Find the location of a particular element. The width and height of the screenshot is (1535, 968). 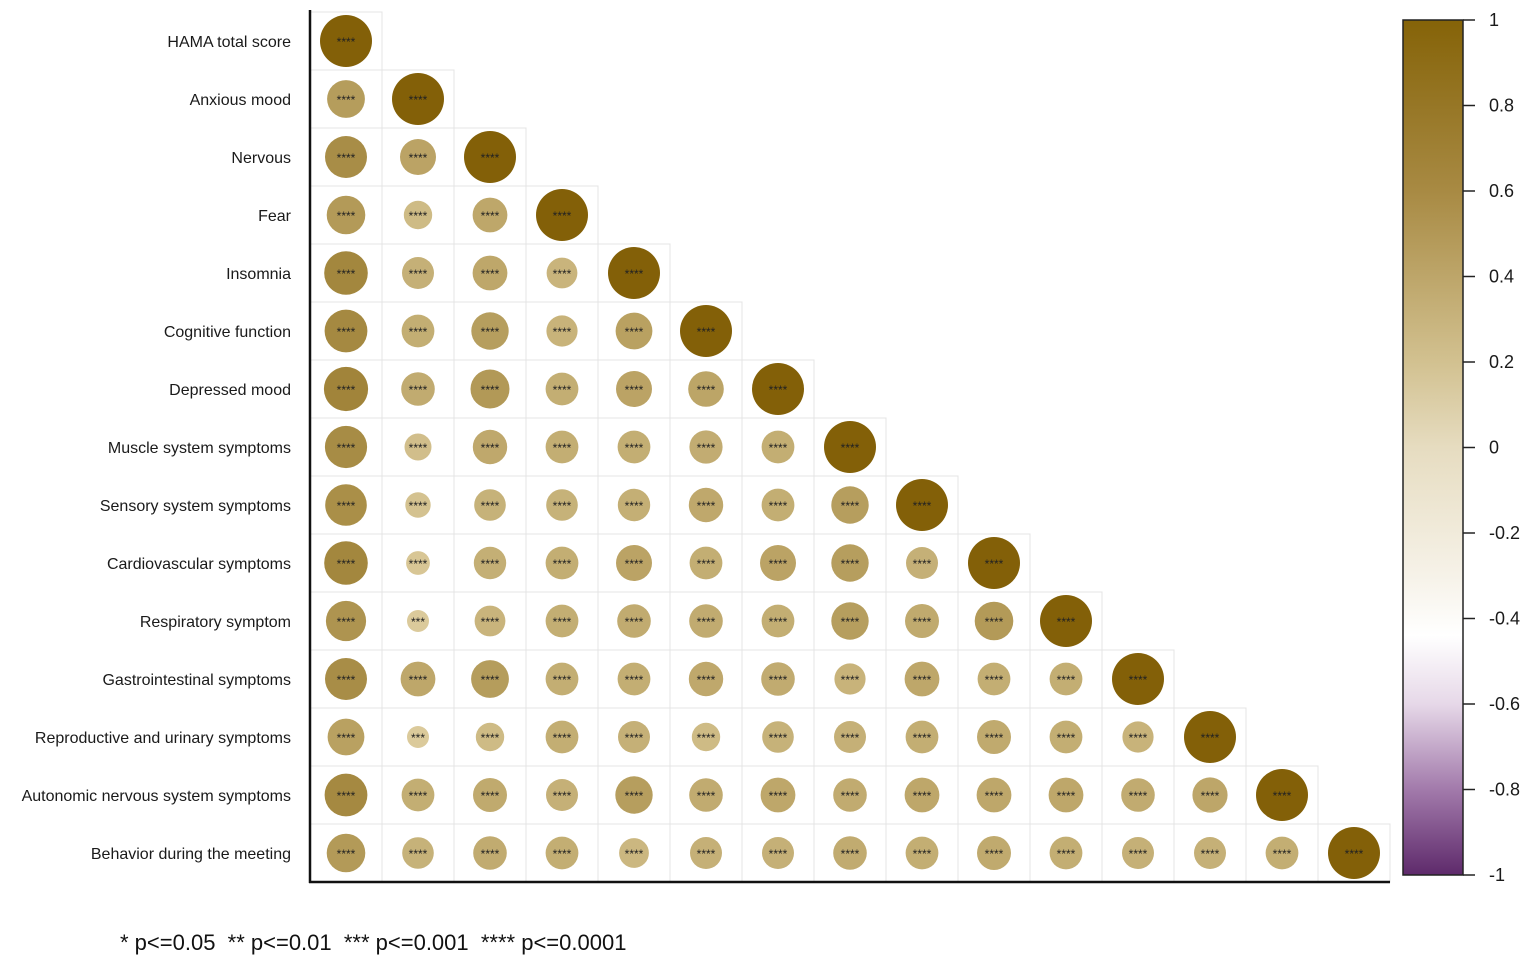

row-label: Respiratory symptom is located at coordinates (215, 622).